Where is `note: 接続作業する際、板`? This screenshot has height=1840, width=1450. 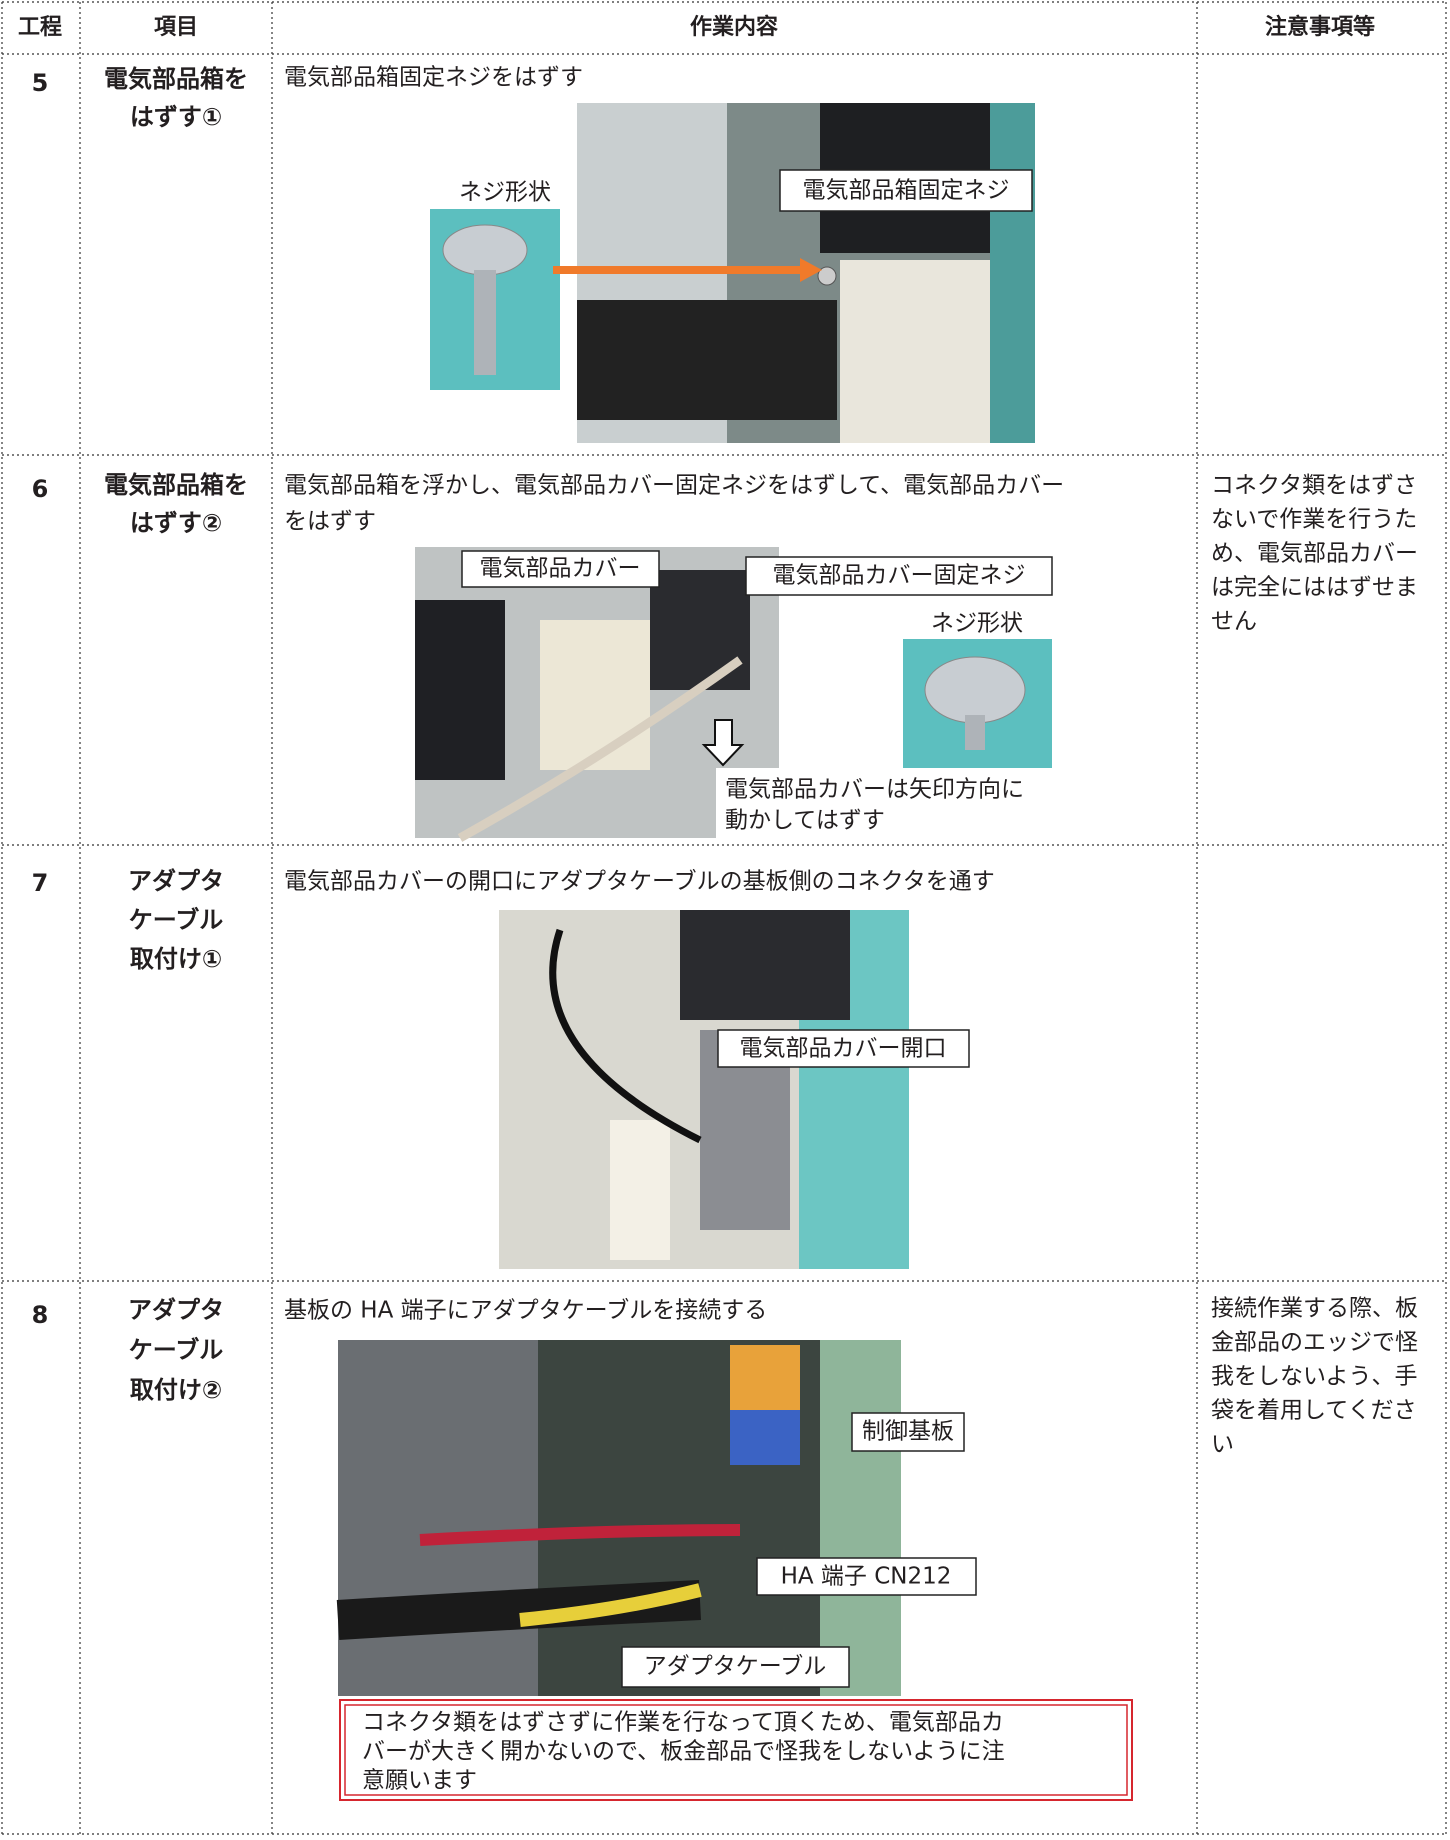
note: 接続作業する際、板 is located at coordinates (1314, 1309).